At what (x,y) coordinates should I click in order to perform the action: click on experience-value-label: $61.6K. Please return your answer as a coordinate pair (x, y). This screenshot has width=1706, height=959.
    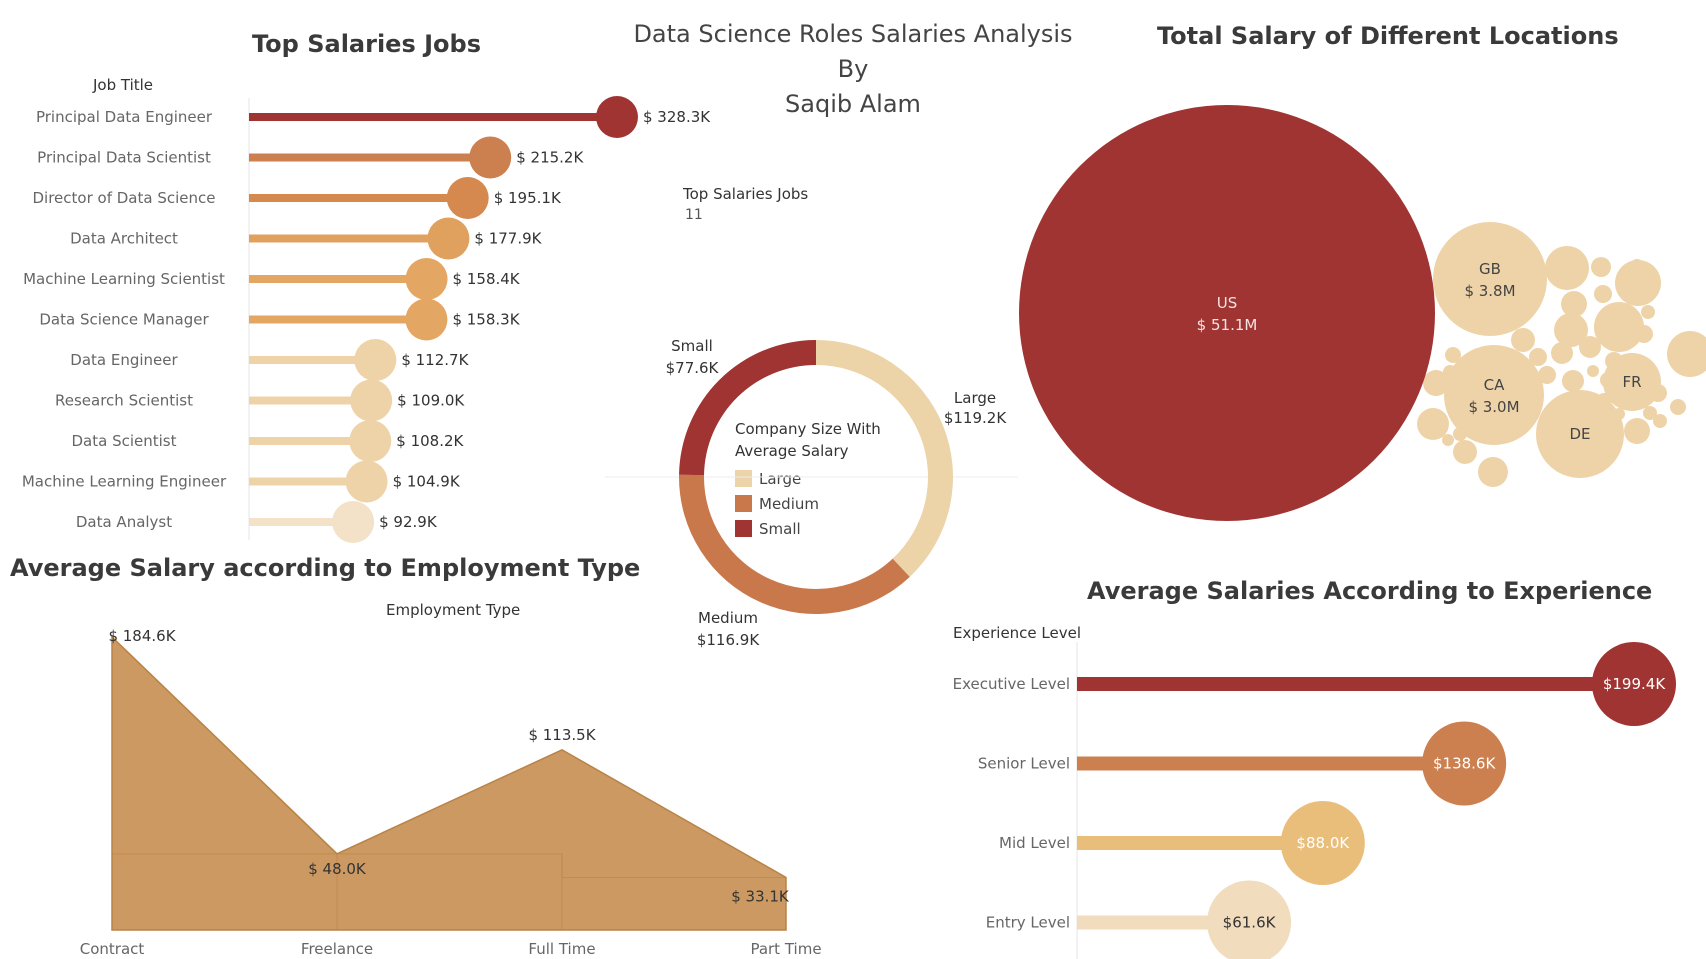
    Looking at the image, I should click on (1250, 923).